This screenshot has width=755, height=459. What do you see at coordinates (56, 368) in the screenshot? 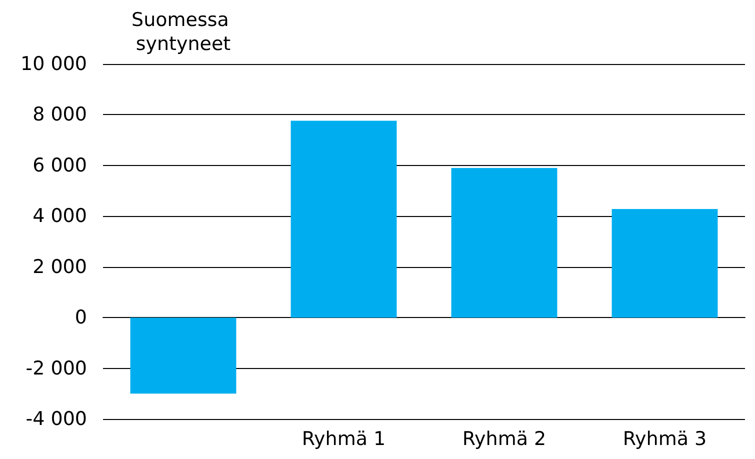
I see `y-tick-label: -2 000` at bounding box center [56, 368].